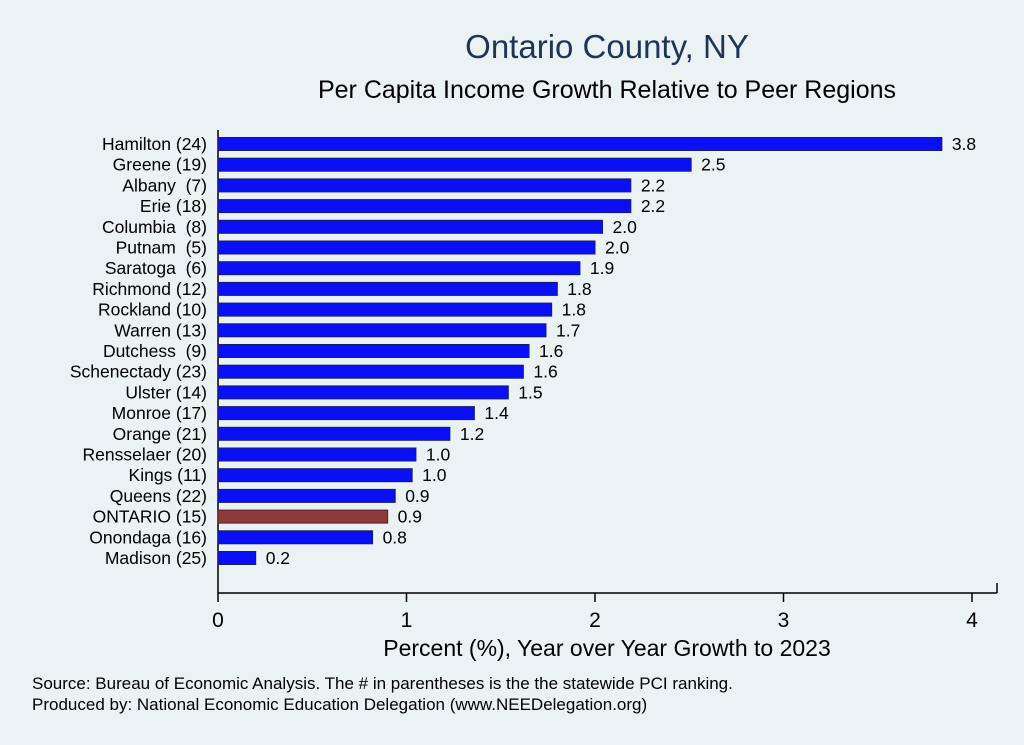  Describe the element at coordinates (438, 455) in the screenshot. I see `value-label-rensselaer-20: 1.0` at that location.